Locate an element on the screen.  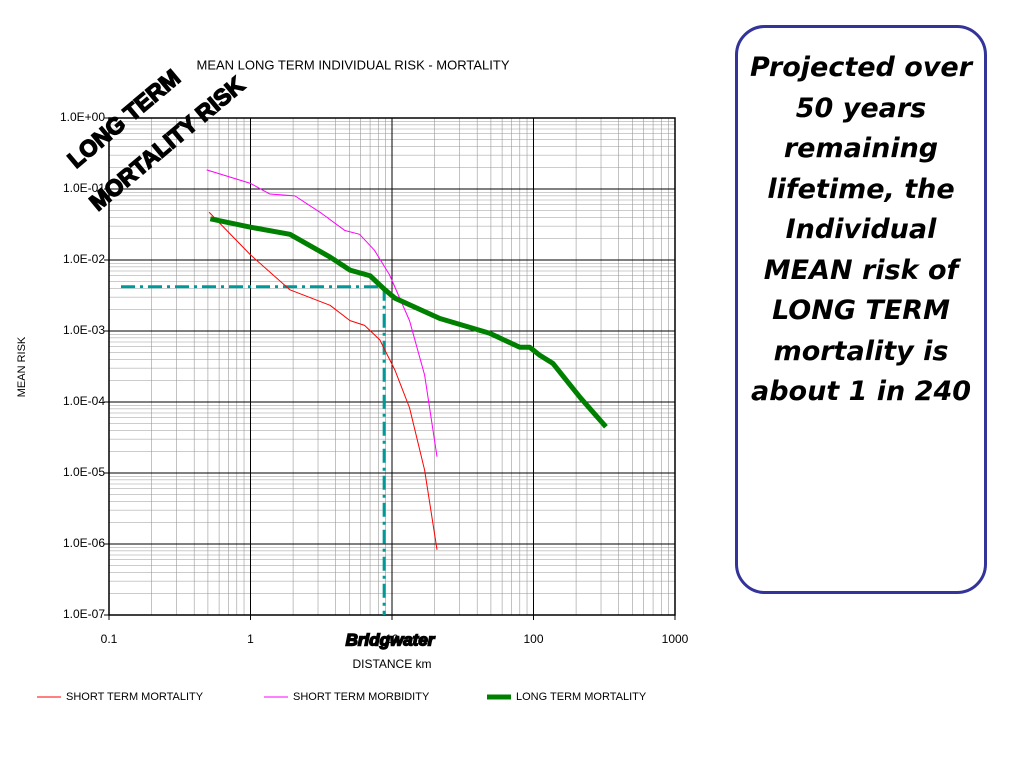
legend-label: SHORT TERM MORTALITY is located at coordinates (135, 697).